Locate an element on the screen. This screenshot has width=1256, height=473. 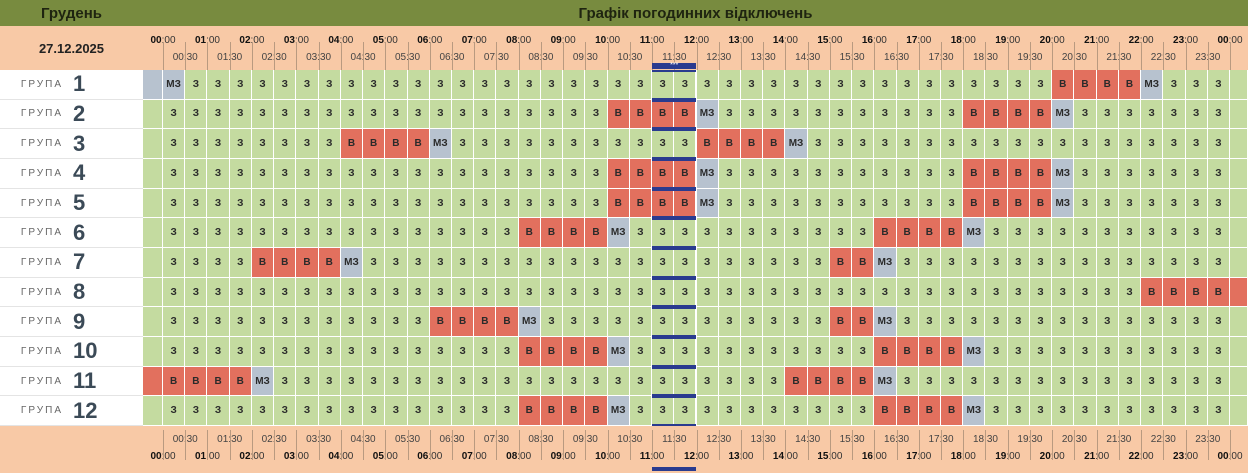
hour-tick: 19:00 is located at coordinates (1008, 456).